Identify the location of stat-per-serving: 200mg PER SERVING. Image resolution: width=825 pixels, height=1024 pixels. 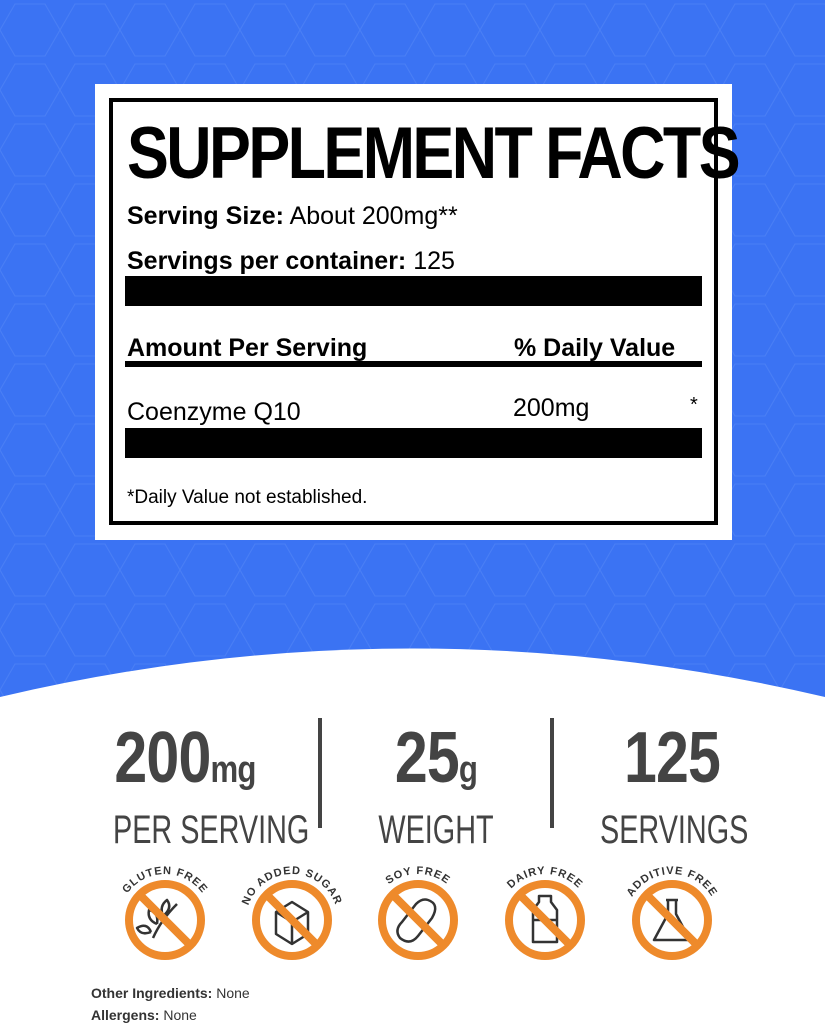
(197, 785).